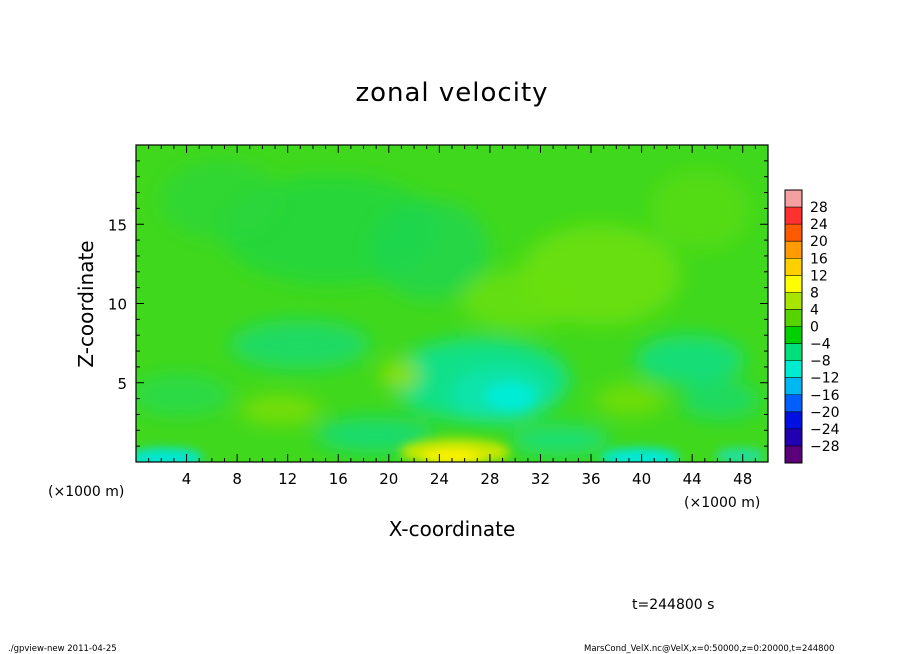 Image resolution: width=904 pixels, height=654 pixels. I want to click on colorbar-label: −12, so click(825, 379).